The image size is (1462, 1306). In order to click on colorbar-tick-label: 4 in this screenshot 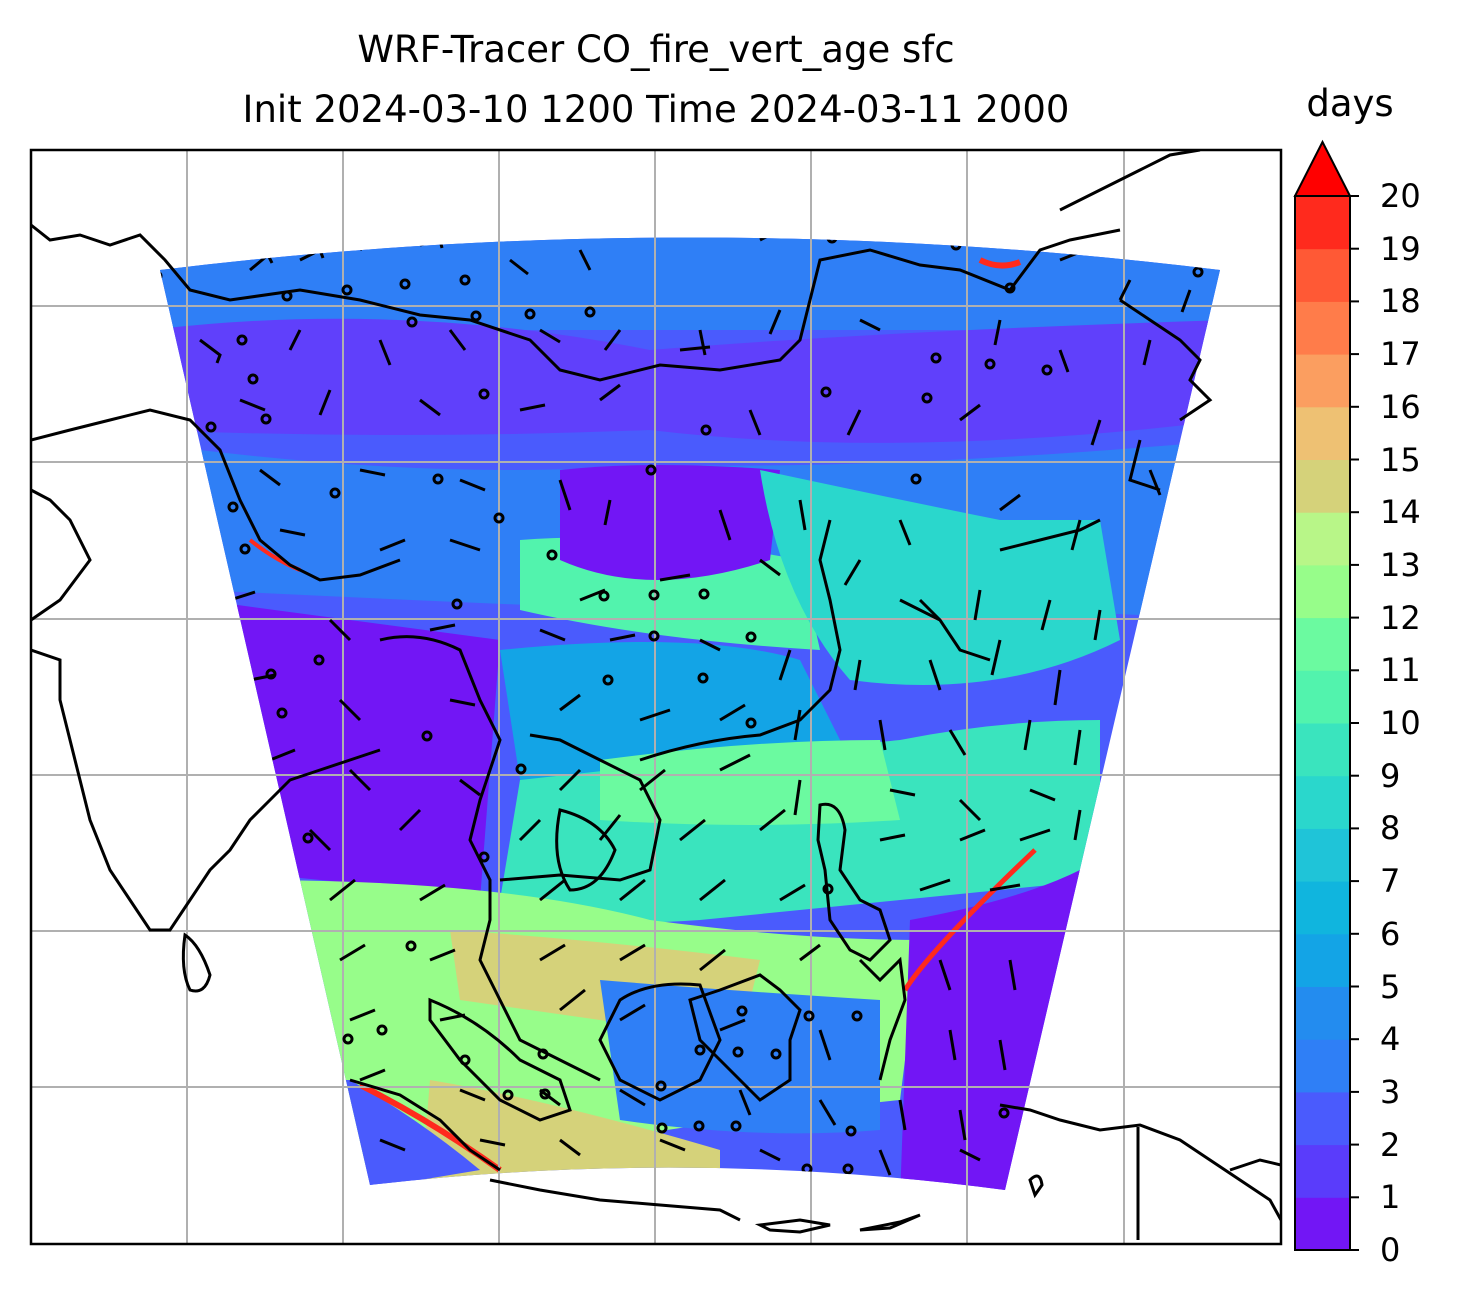, I will do `click(1390, 1039)`.